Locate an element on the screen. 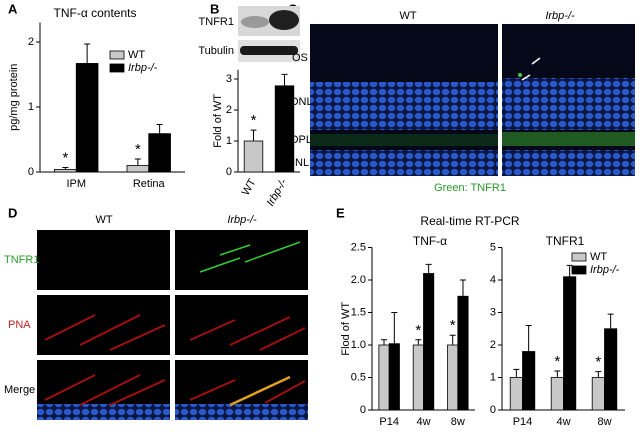 The image size is (640, 432). y-tick-label: 2.0 is located at coordinates (358, 280).